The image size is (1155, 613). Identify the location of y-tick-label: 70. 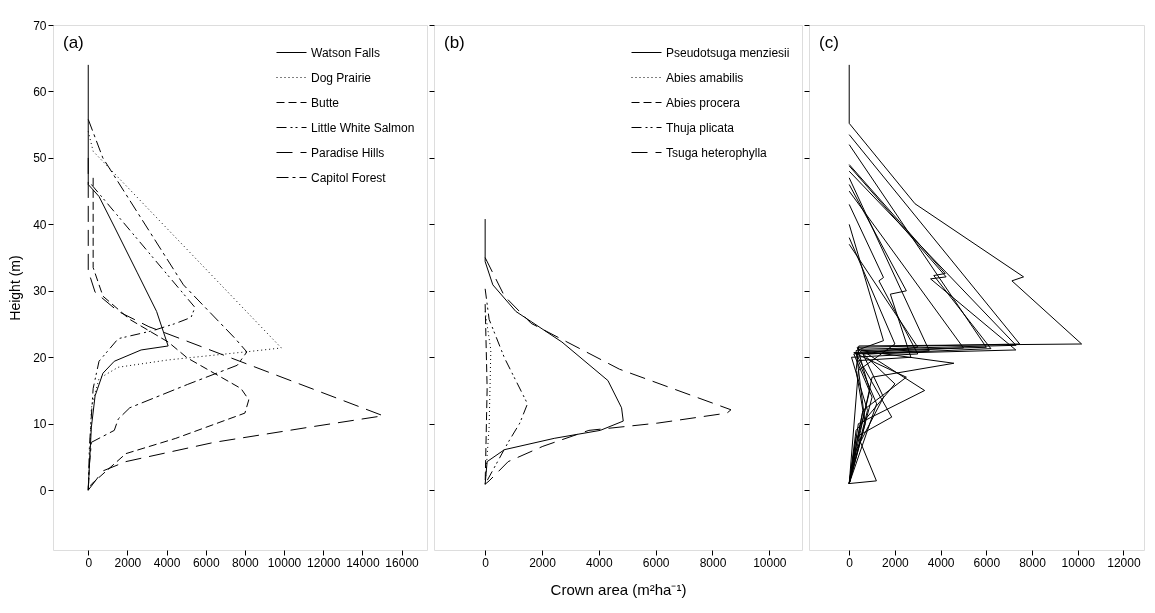
(40, 25).